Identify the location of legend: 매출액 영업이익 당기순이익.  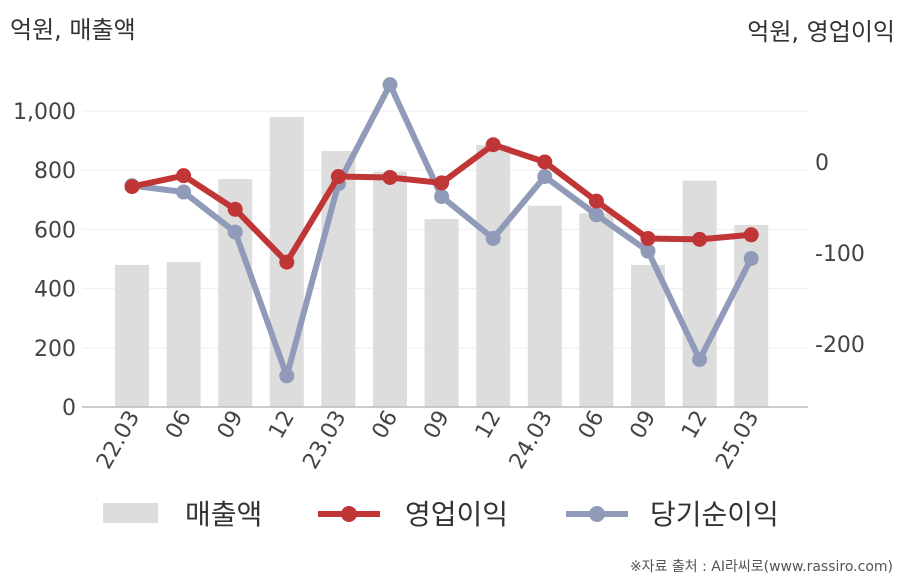
(441, 514).